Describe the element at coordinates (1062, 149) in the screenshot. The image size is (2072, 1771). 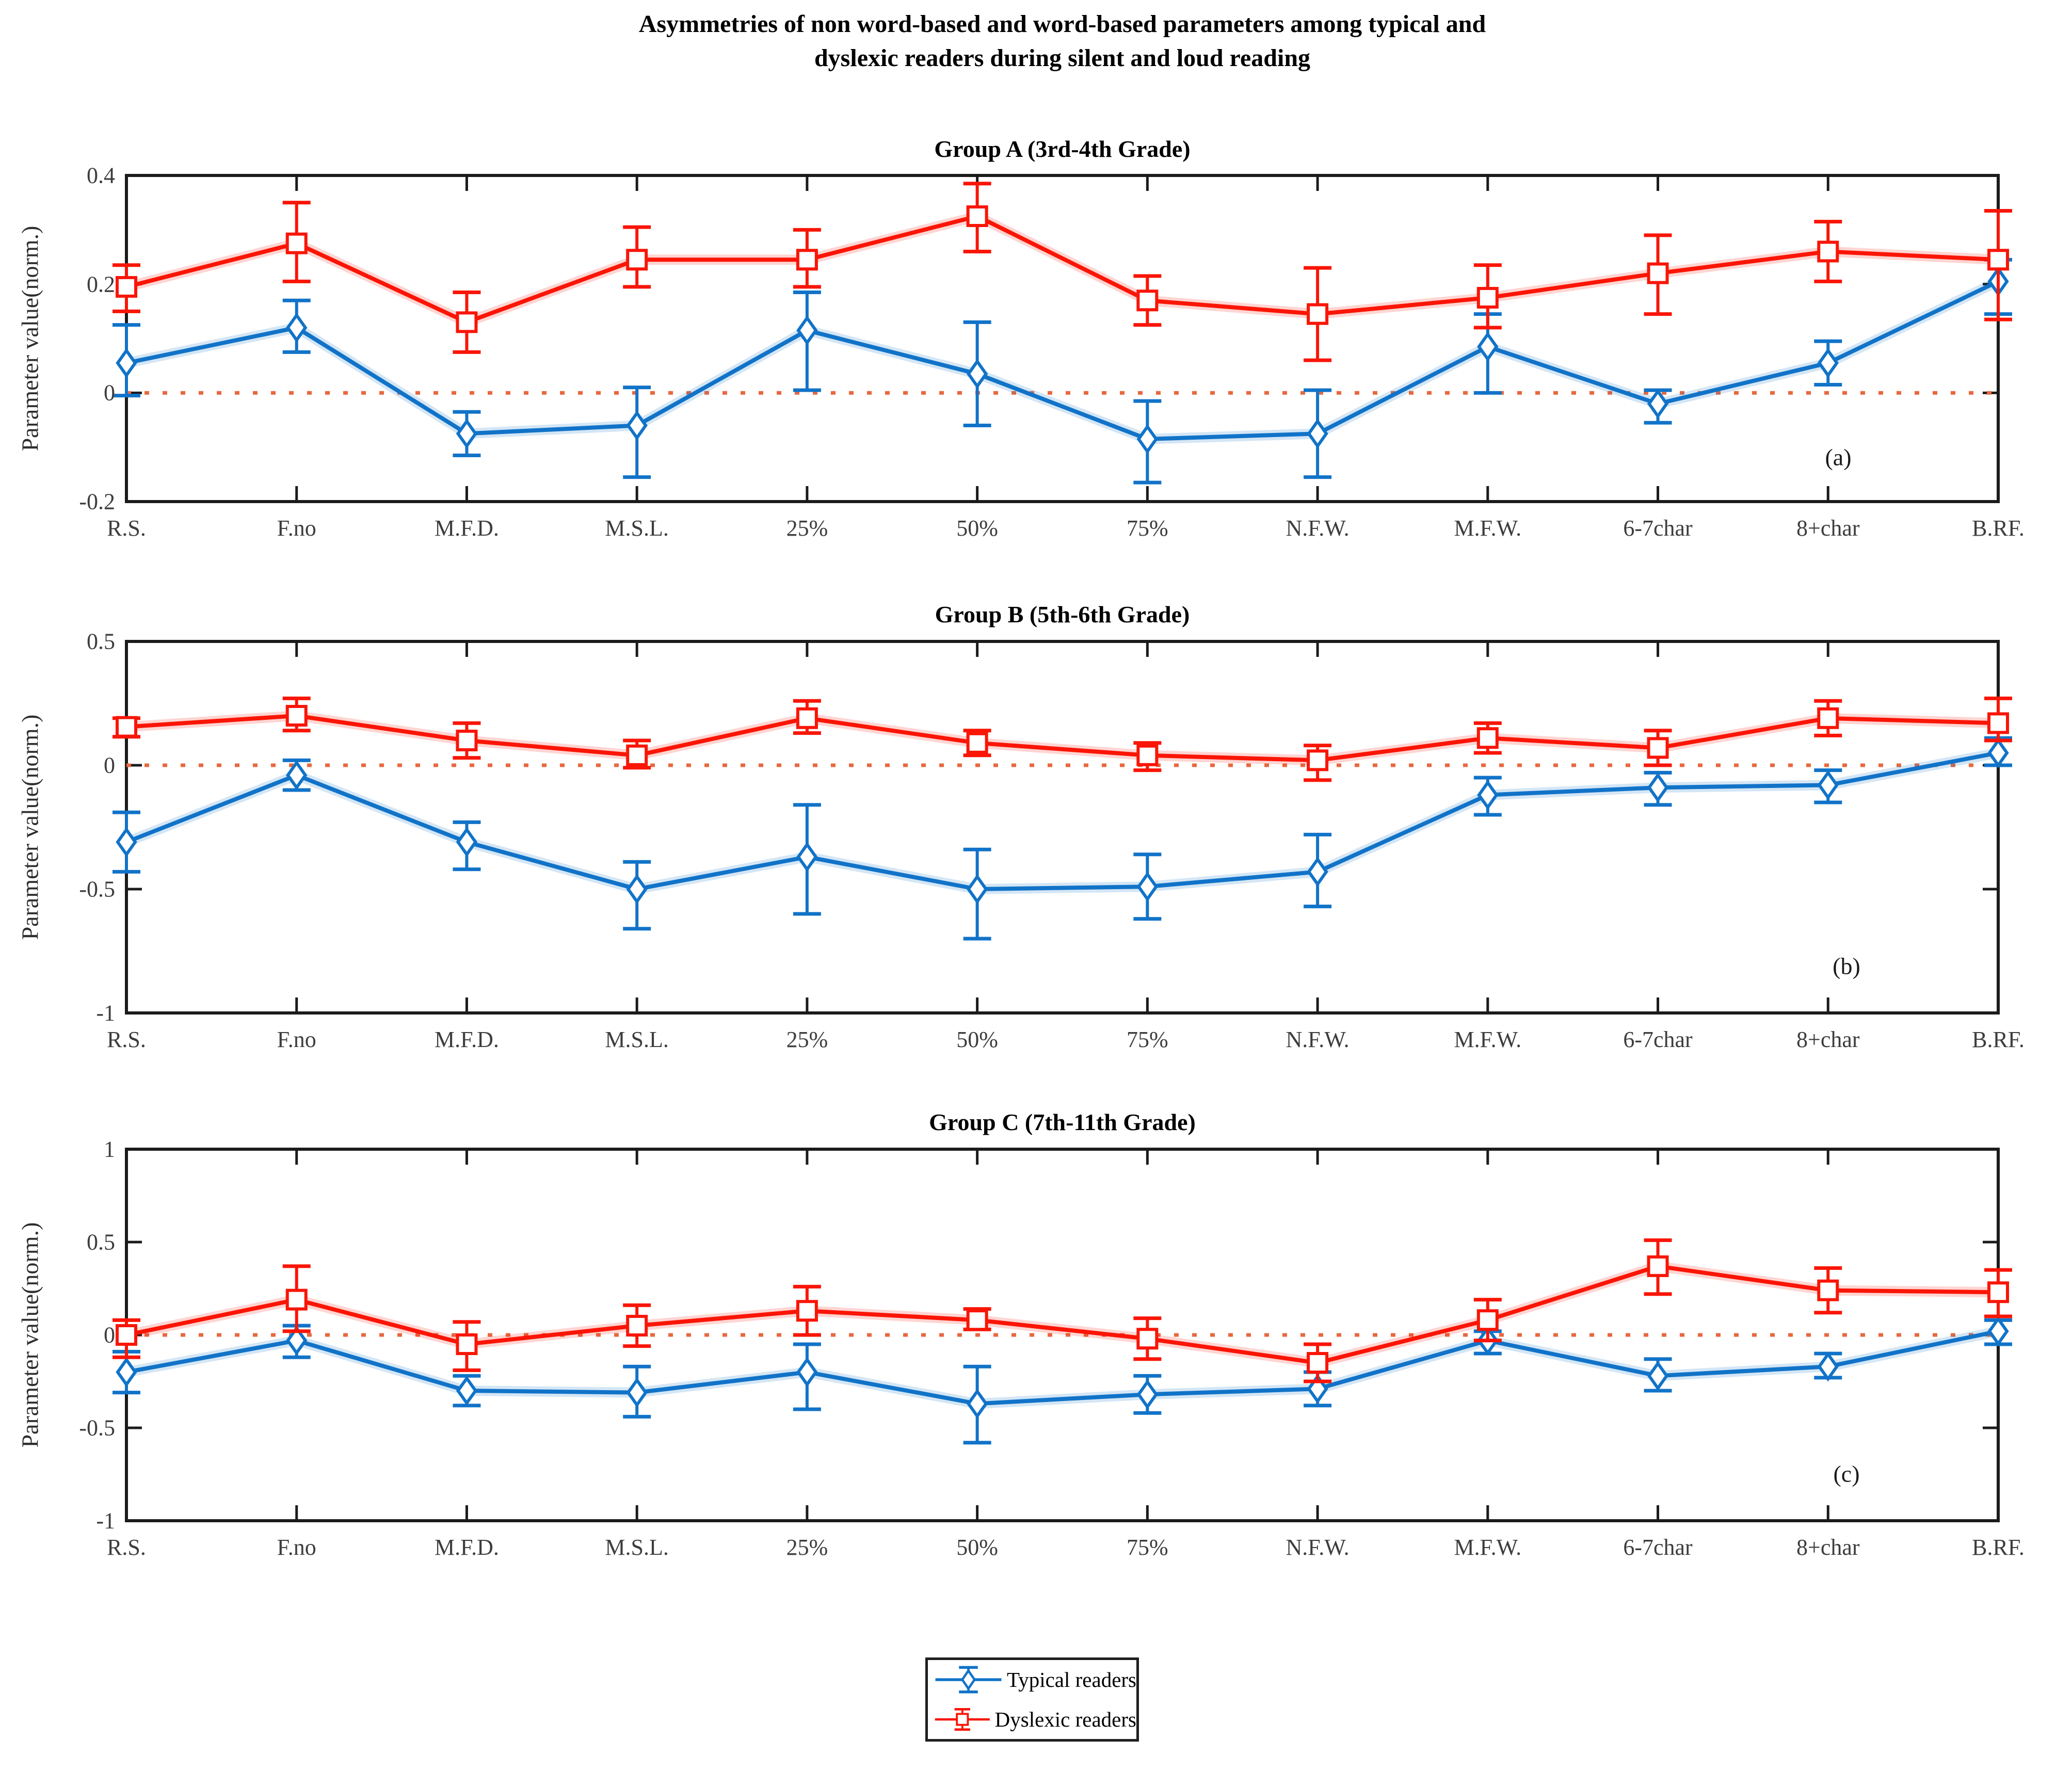
I see `panel-a-title: Group A (3rd-4th Grade)` at that location.